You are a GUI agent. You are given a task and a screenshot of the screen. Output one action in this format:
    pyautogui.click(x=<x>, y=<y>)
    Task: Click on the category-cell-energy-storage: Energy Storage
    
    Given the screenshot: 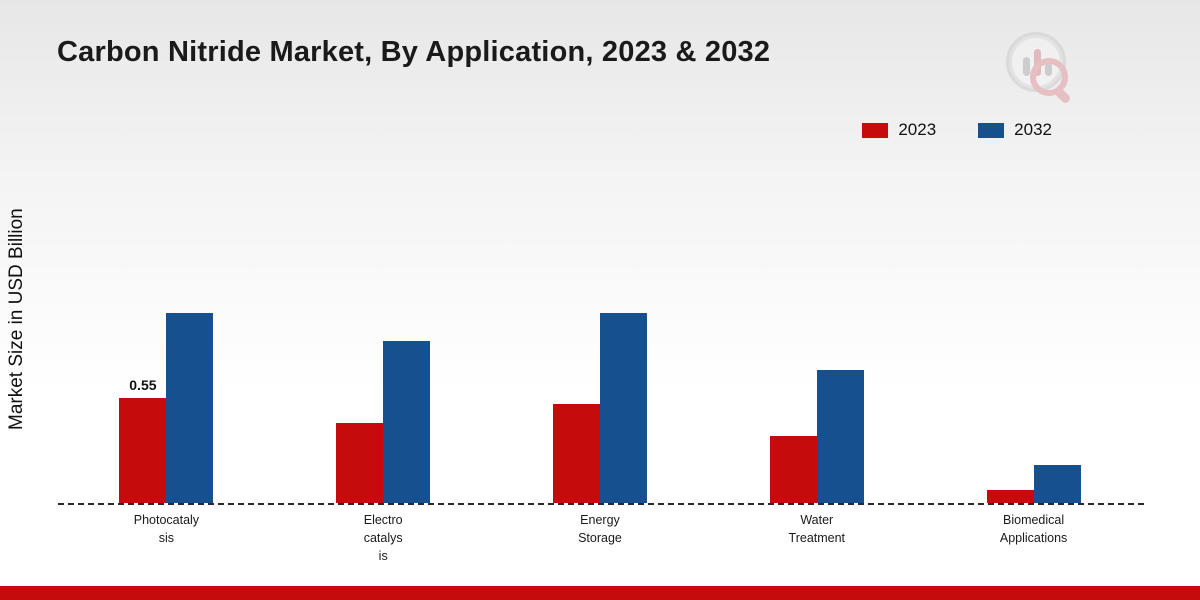 What is the action you would take?
    pyautogui.click(x=600, y=538)
    